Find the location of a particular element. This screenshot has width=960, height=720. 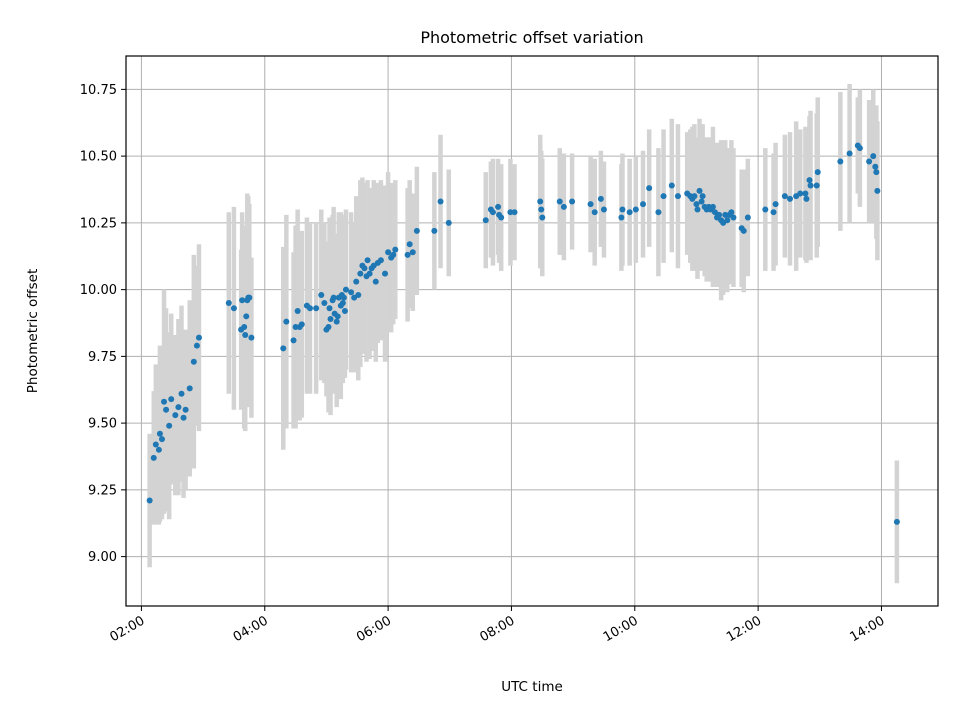

y-tick-label: 9.50 is located at coordinates (102, 424).